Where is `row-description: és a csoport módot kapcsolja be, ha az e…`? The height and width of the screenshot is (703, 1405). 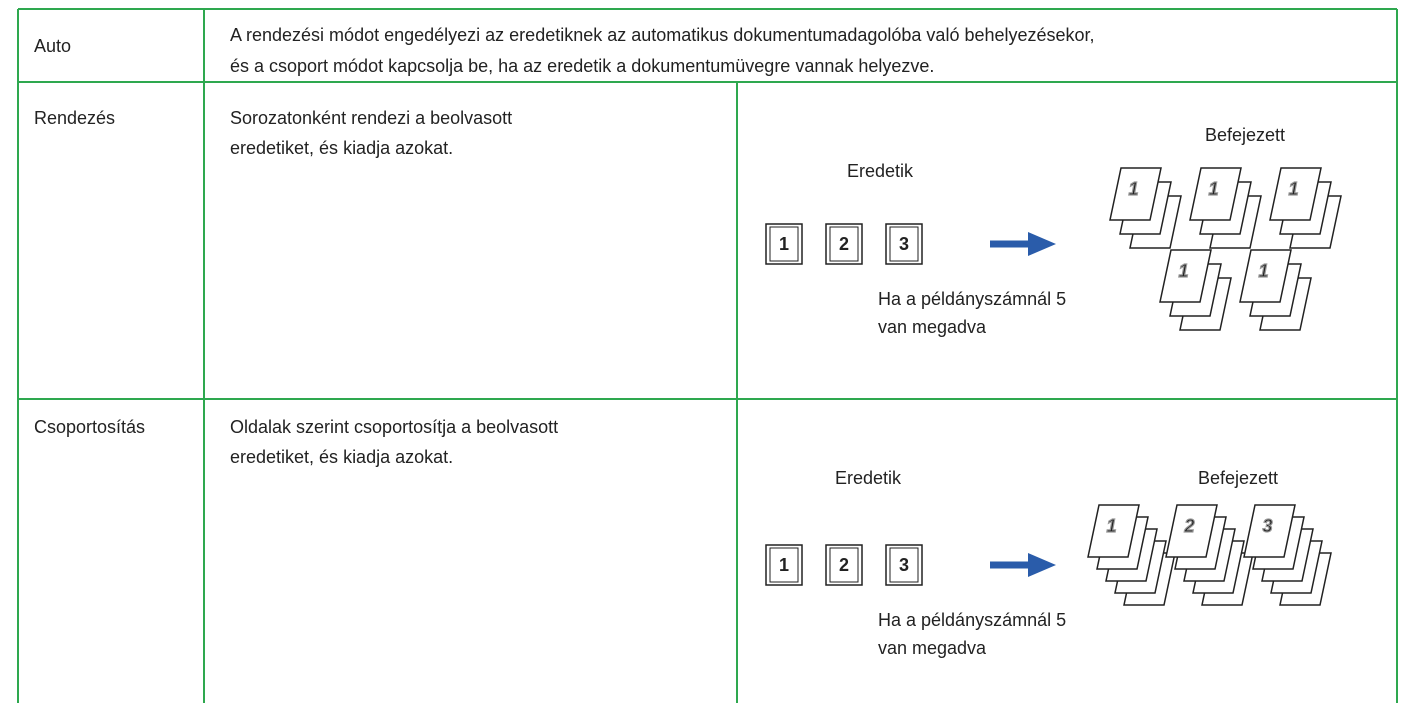
row-description: és a csoport módot kapcsolja be, ha az e… is located at coordinates (582, 66).